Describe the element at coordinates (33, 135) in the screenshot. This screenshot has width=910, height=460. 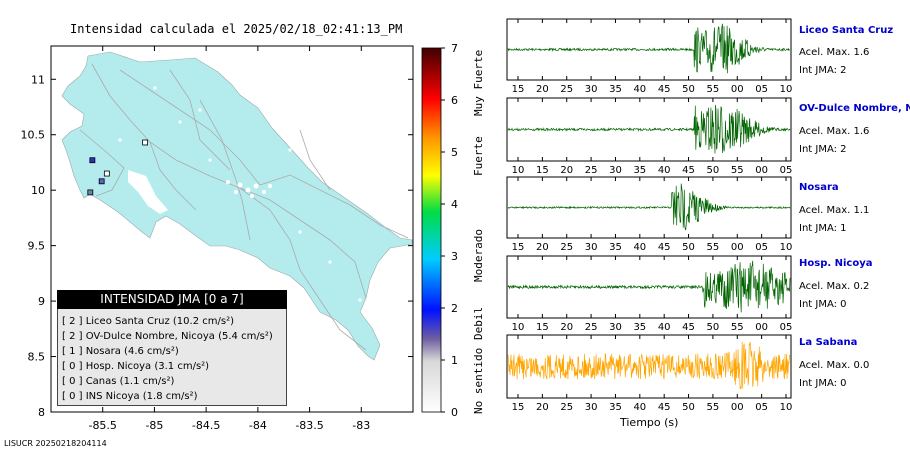
I see `map-y-tick-label: 10.5` at that location.